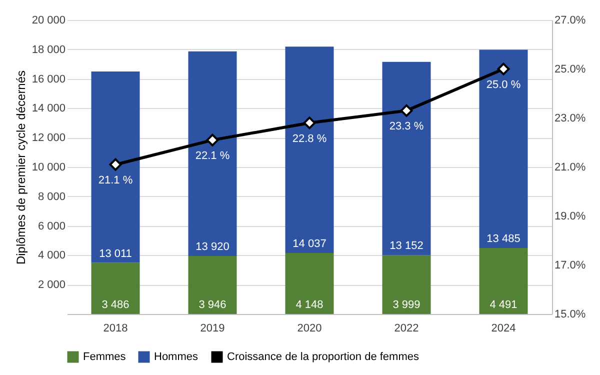 This screenshot has height=375, width=600. Describe the element at coordinates (503, 238) in the screenshot. I see `data-label: 13 485` at that location.